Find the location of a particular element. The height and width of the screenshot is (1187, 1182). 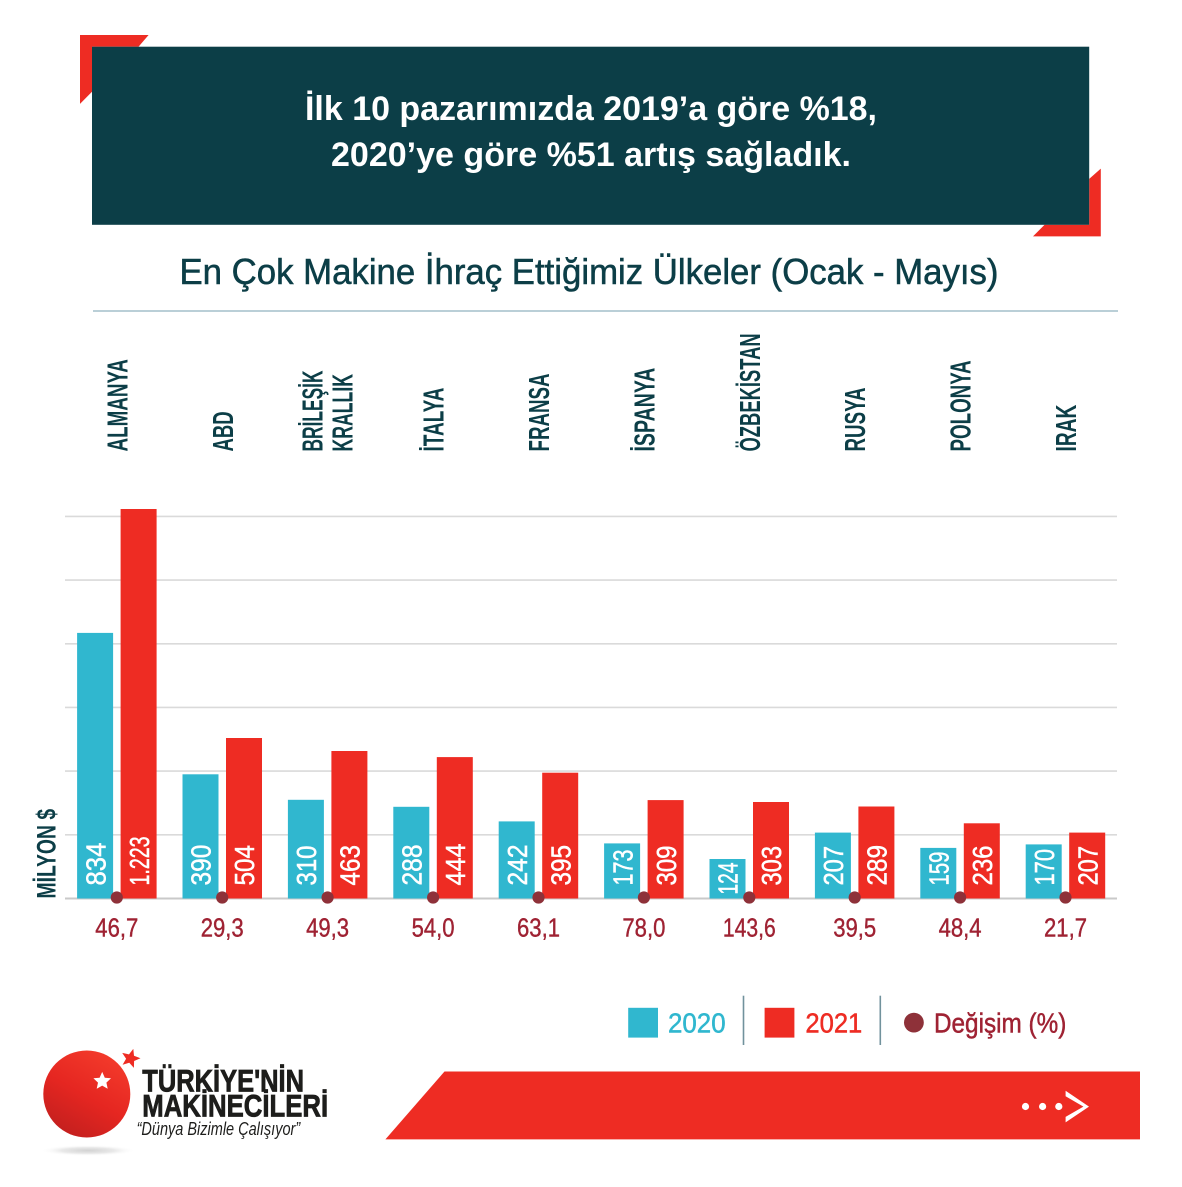

svg-text: ÖZBEKİSTAN is located at coordinates (750, 392).